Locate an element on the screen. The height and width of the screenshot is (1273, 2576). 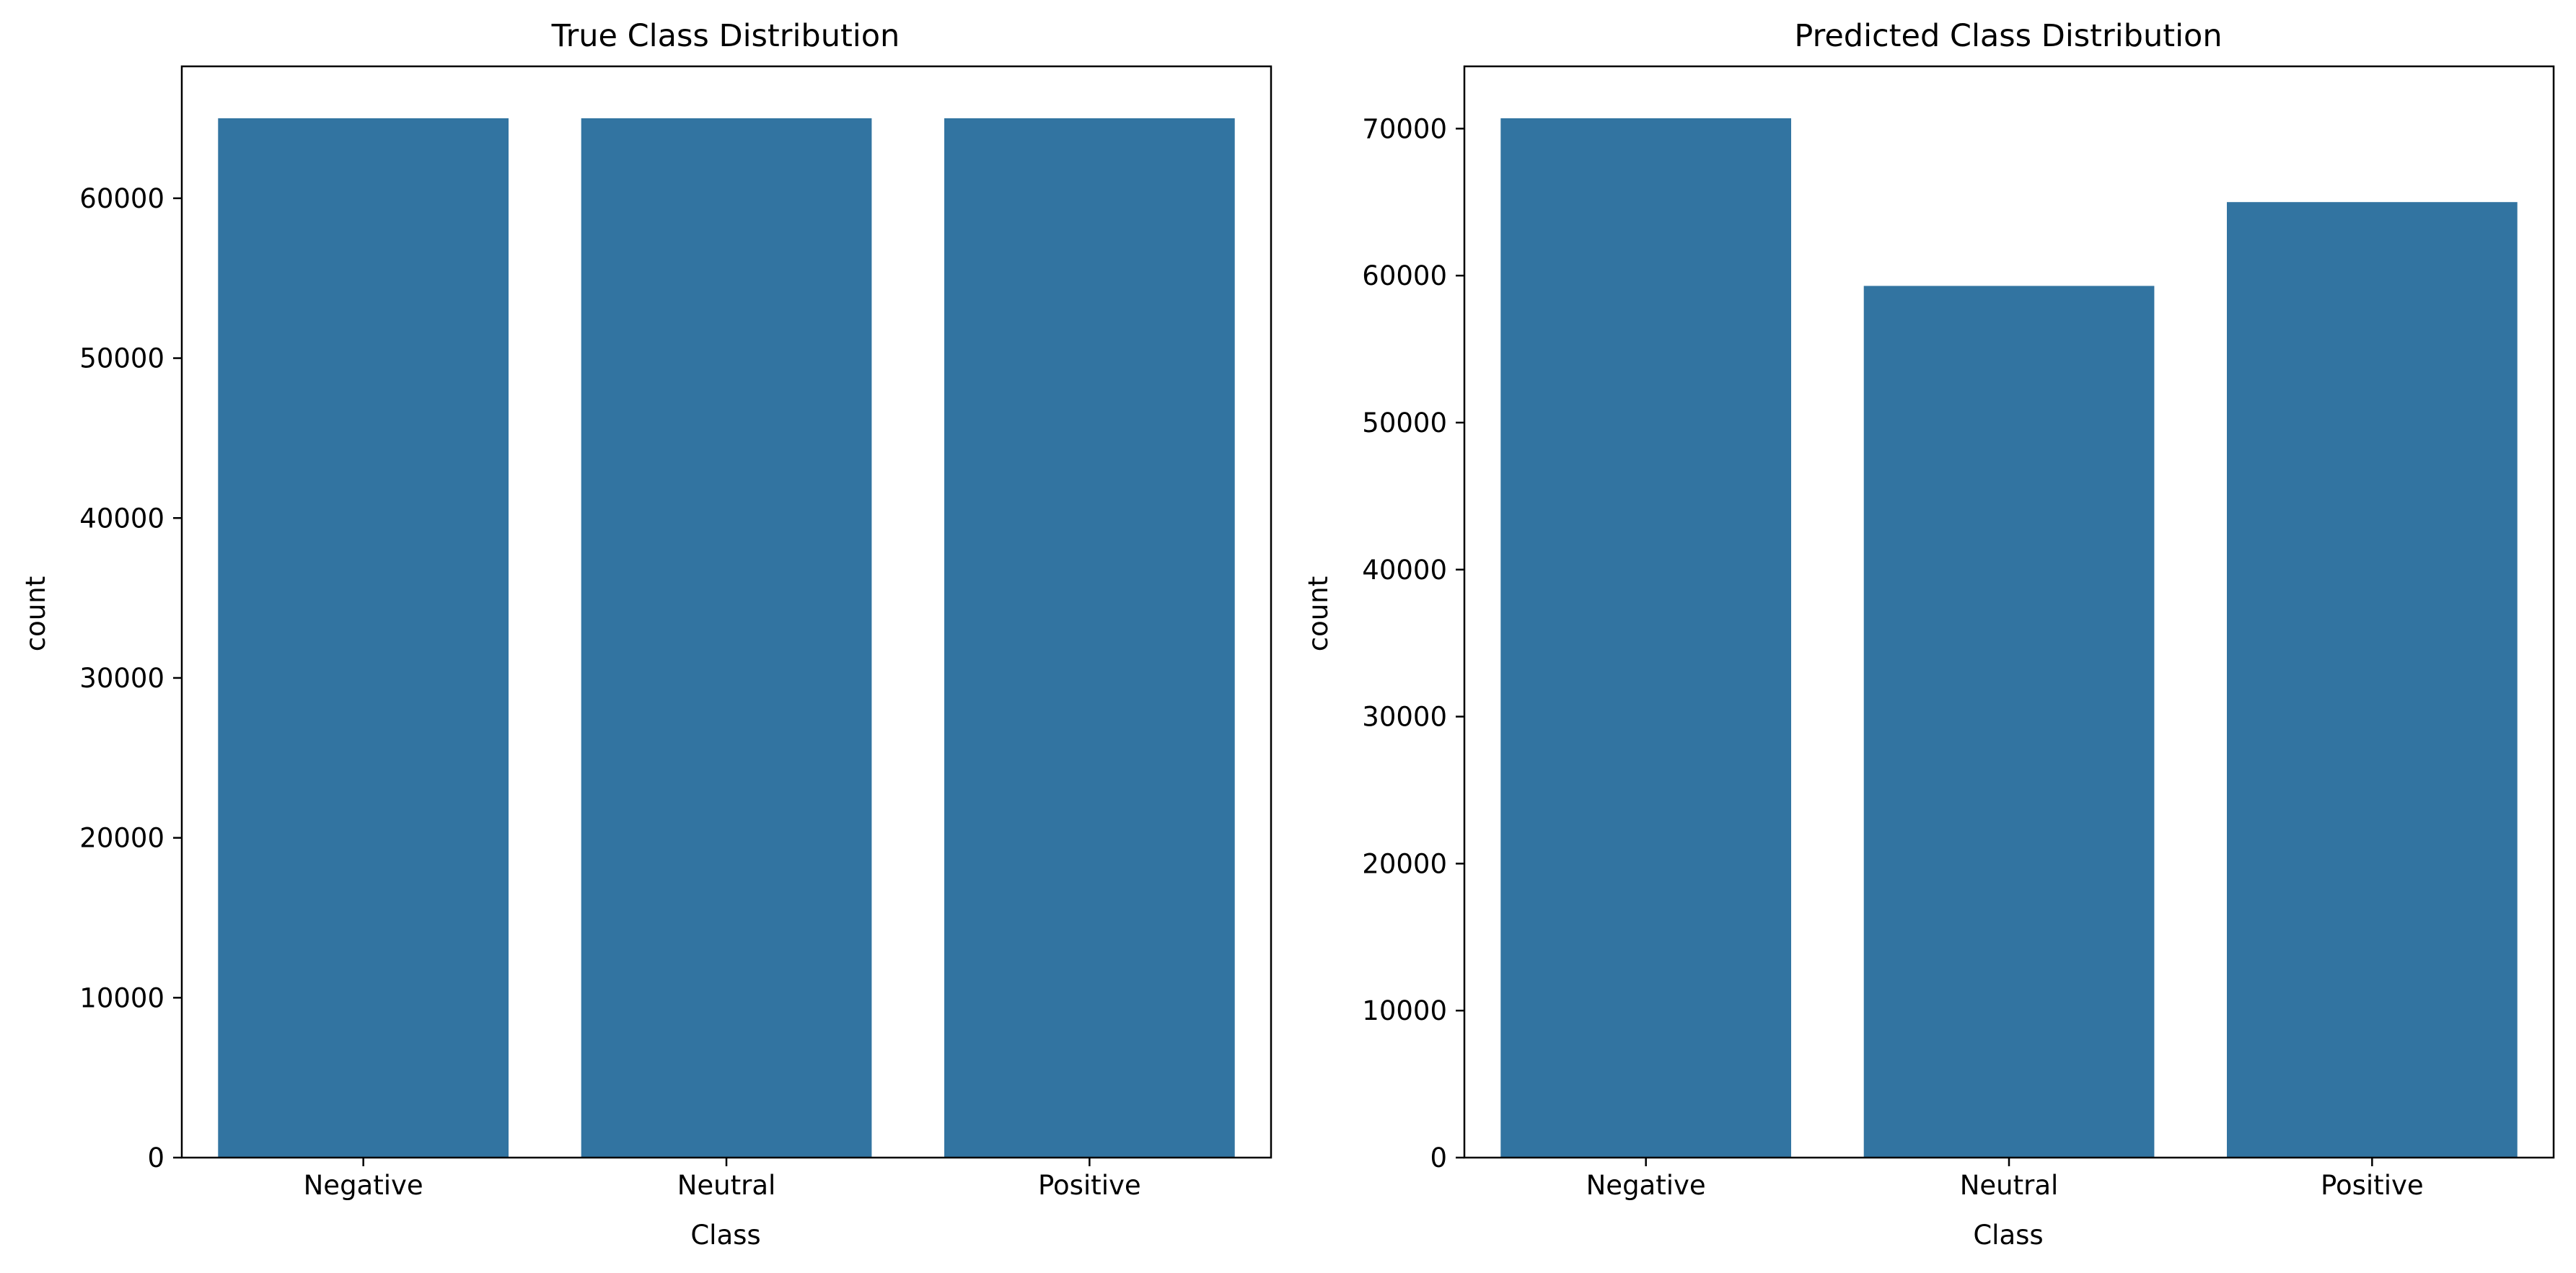
y-tick-label: 70000 is located at coordinates (1404, 128).